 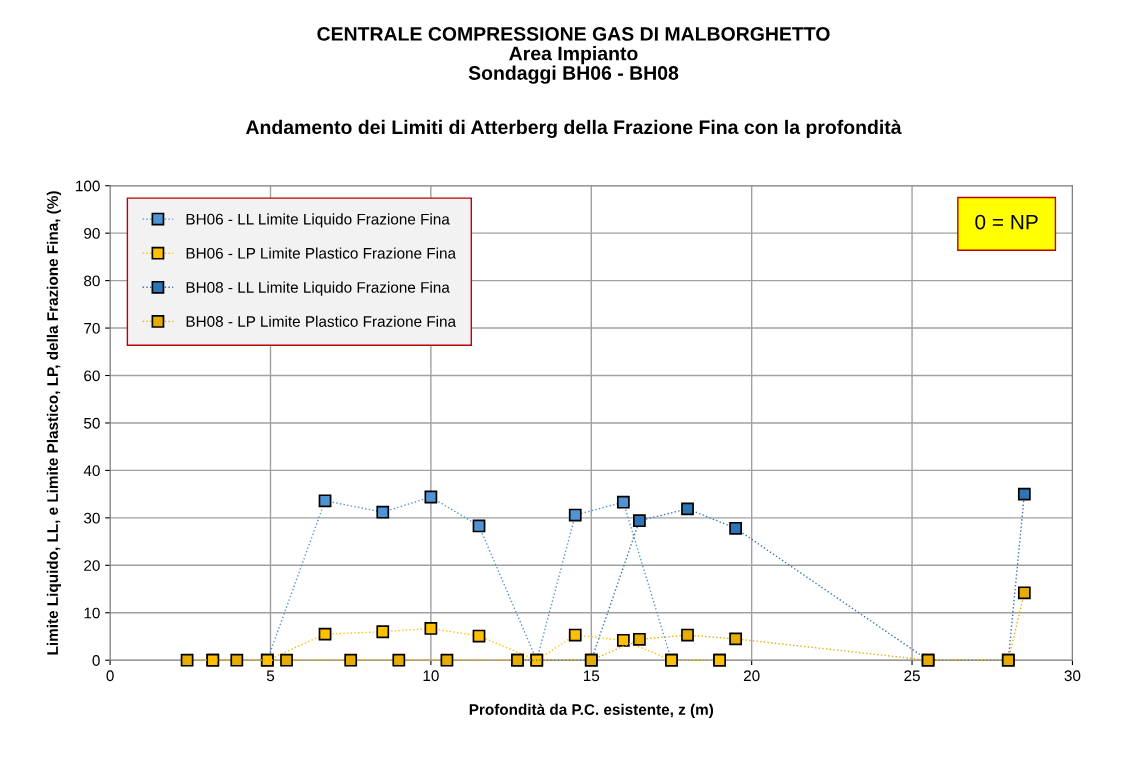 What do you see at coordinates (110, 676) in the screenshot?
I see `x-tick-label: 0` at bounding box center [110, 676].